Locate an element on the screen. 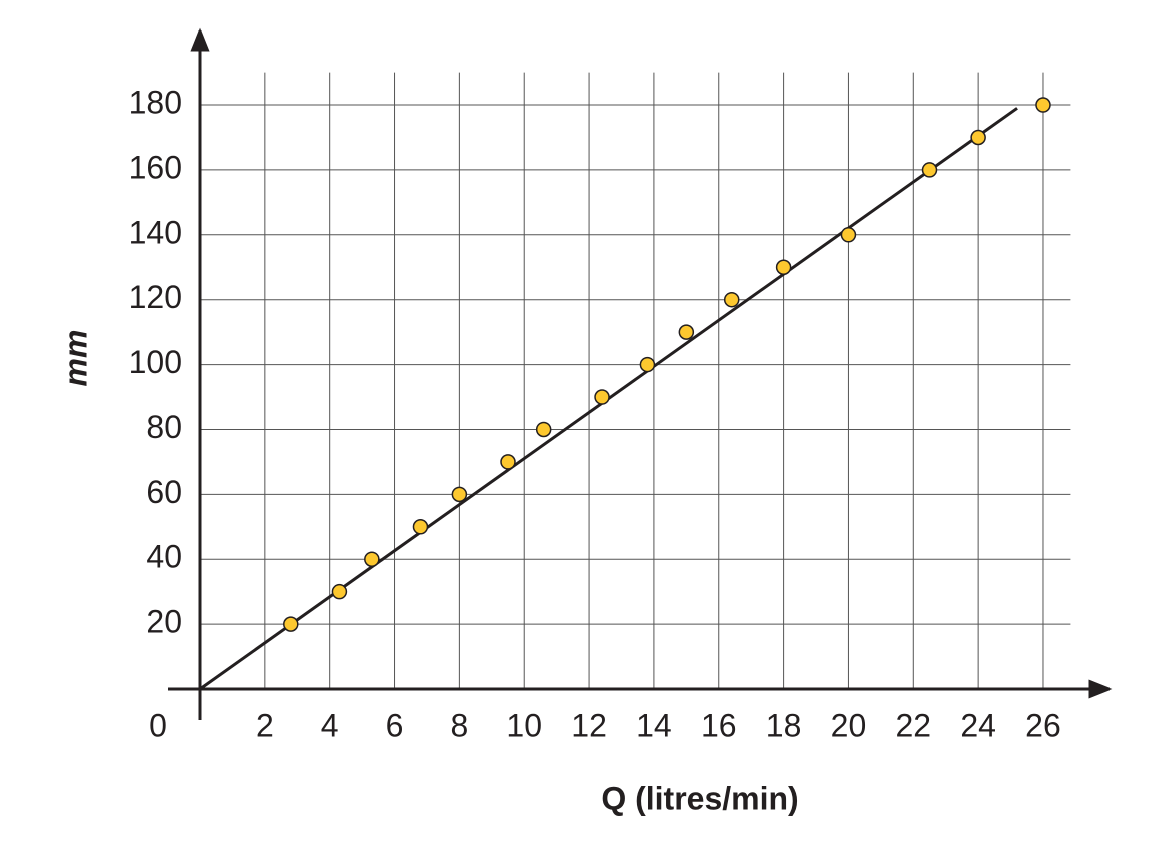  y-tick-label: 100 is located at coordinates (155, 362).